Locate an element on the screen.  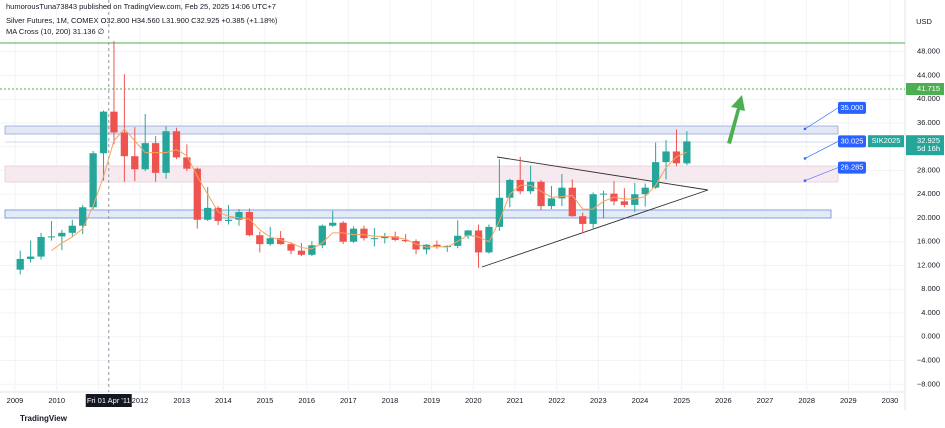
x-tick-label: 2017 is located at coordinates (348, 400).